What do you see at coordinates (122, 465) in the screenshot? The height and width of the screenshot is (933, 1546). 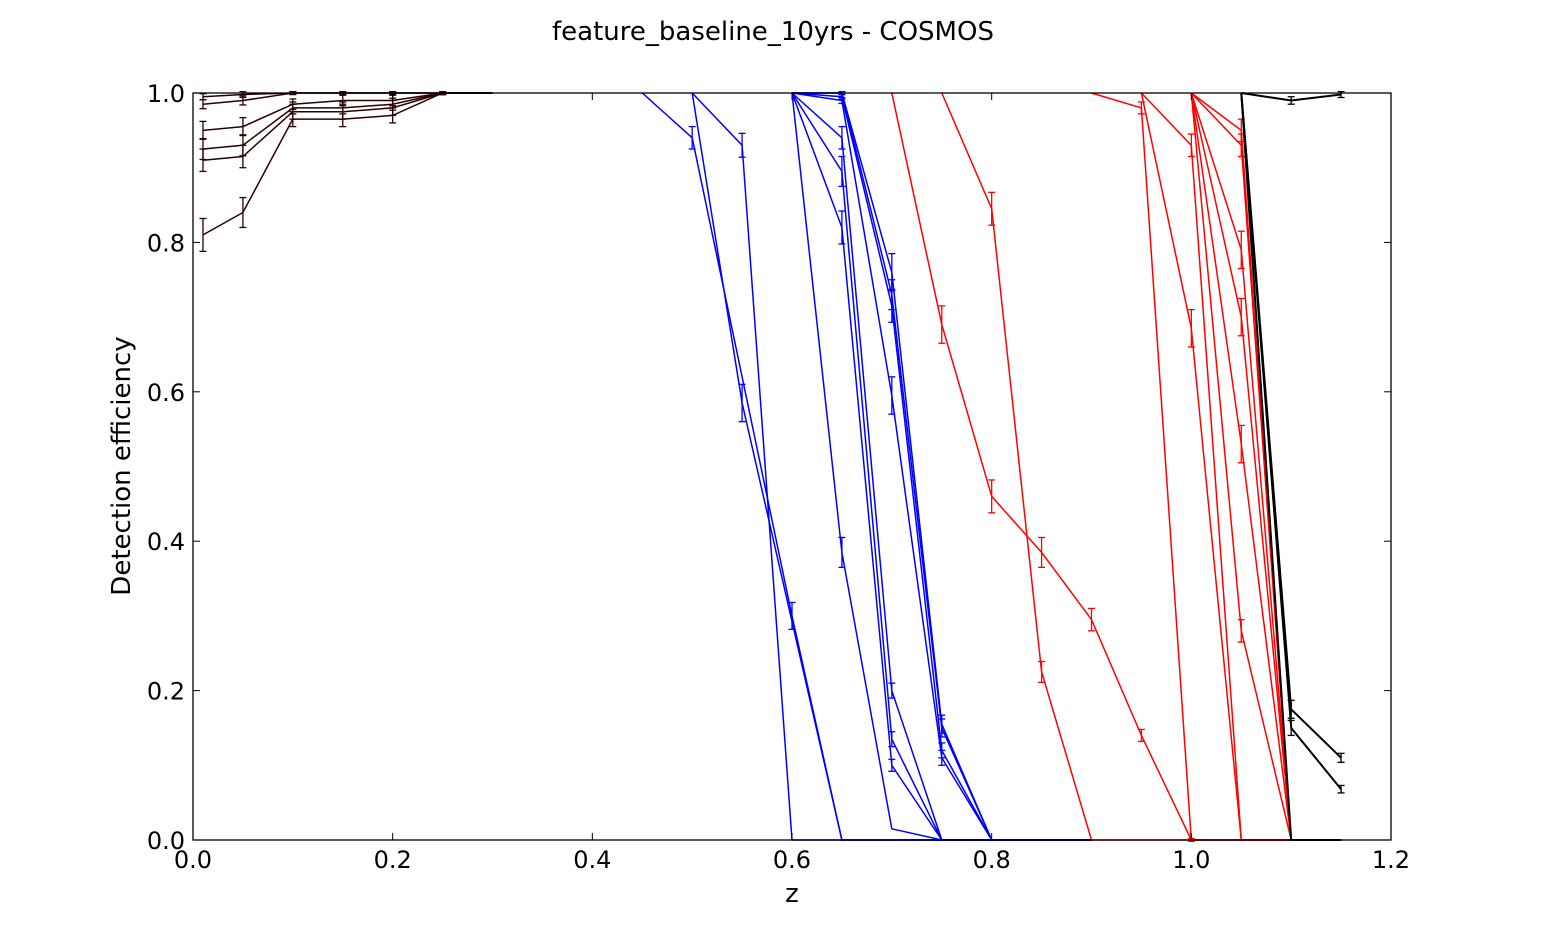 I see `y-axis-label: Detection efficiency` at bounding box center [122, 465].